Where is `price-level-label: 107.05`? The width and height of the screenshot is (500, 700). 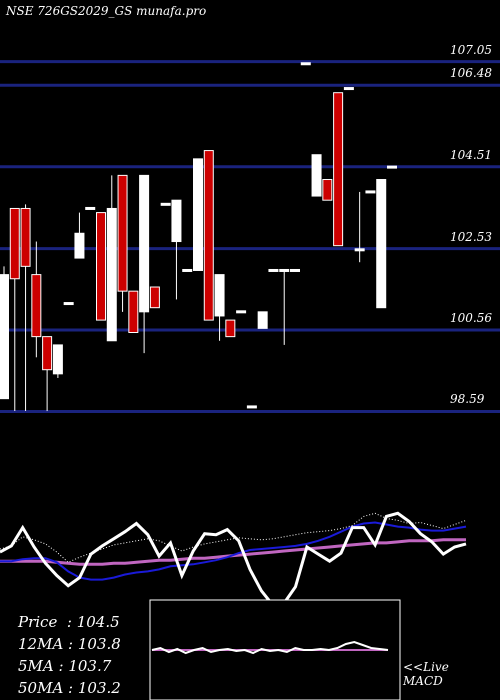
price-level-label: 107.05 is located at coordinates (471, 49).